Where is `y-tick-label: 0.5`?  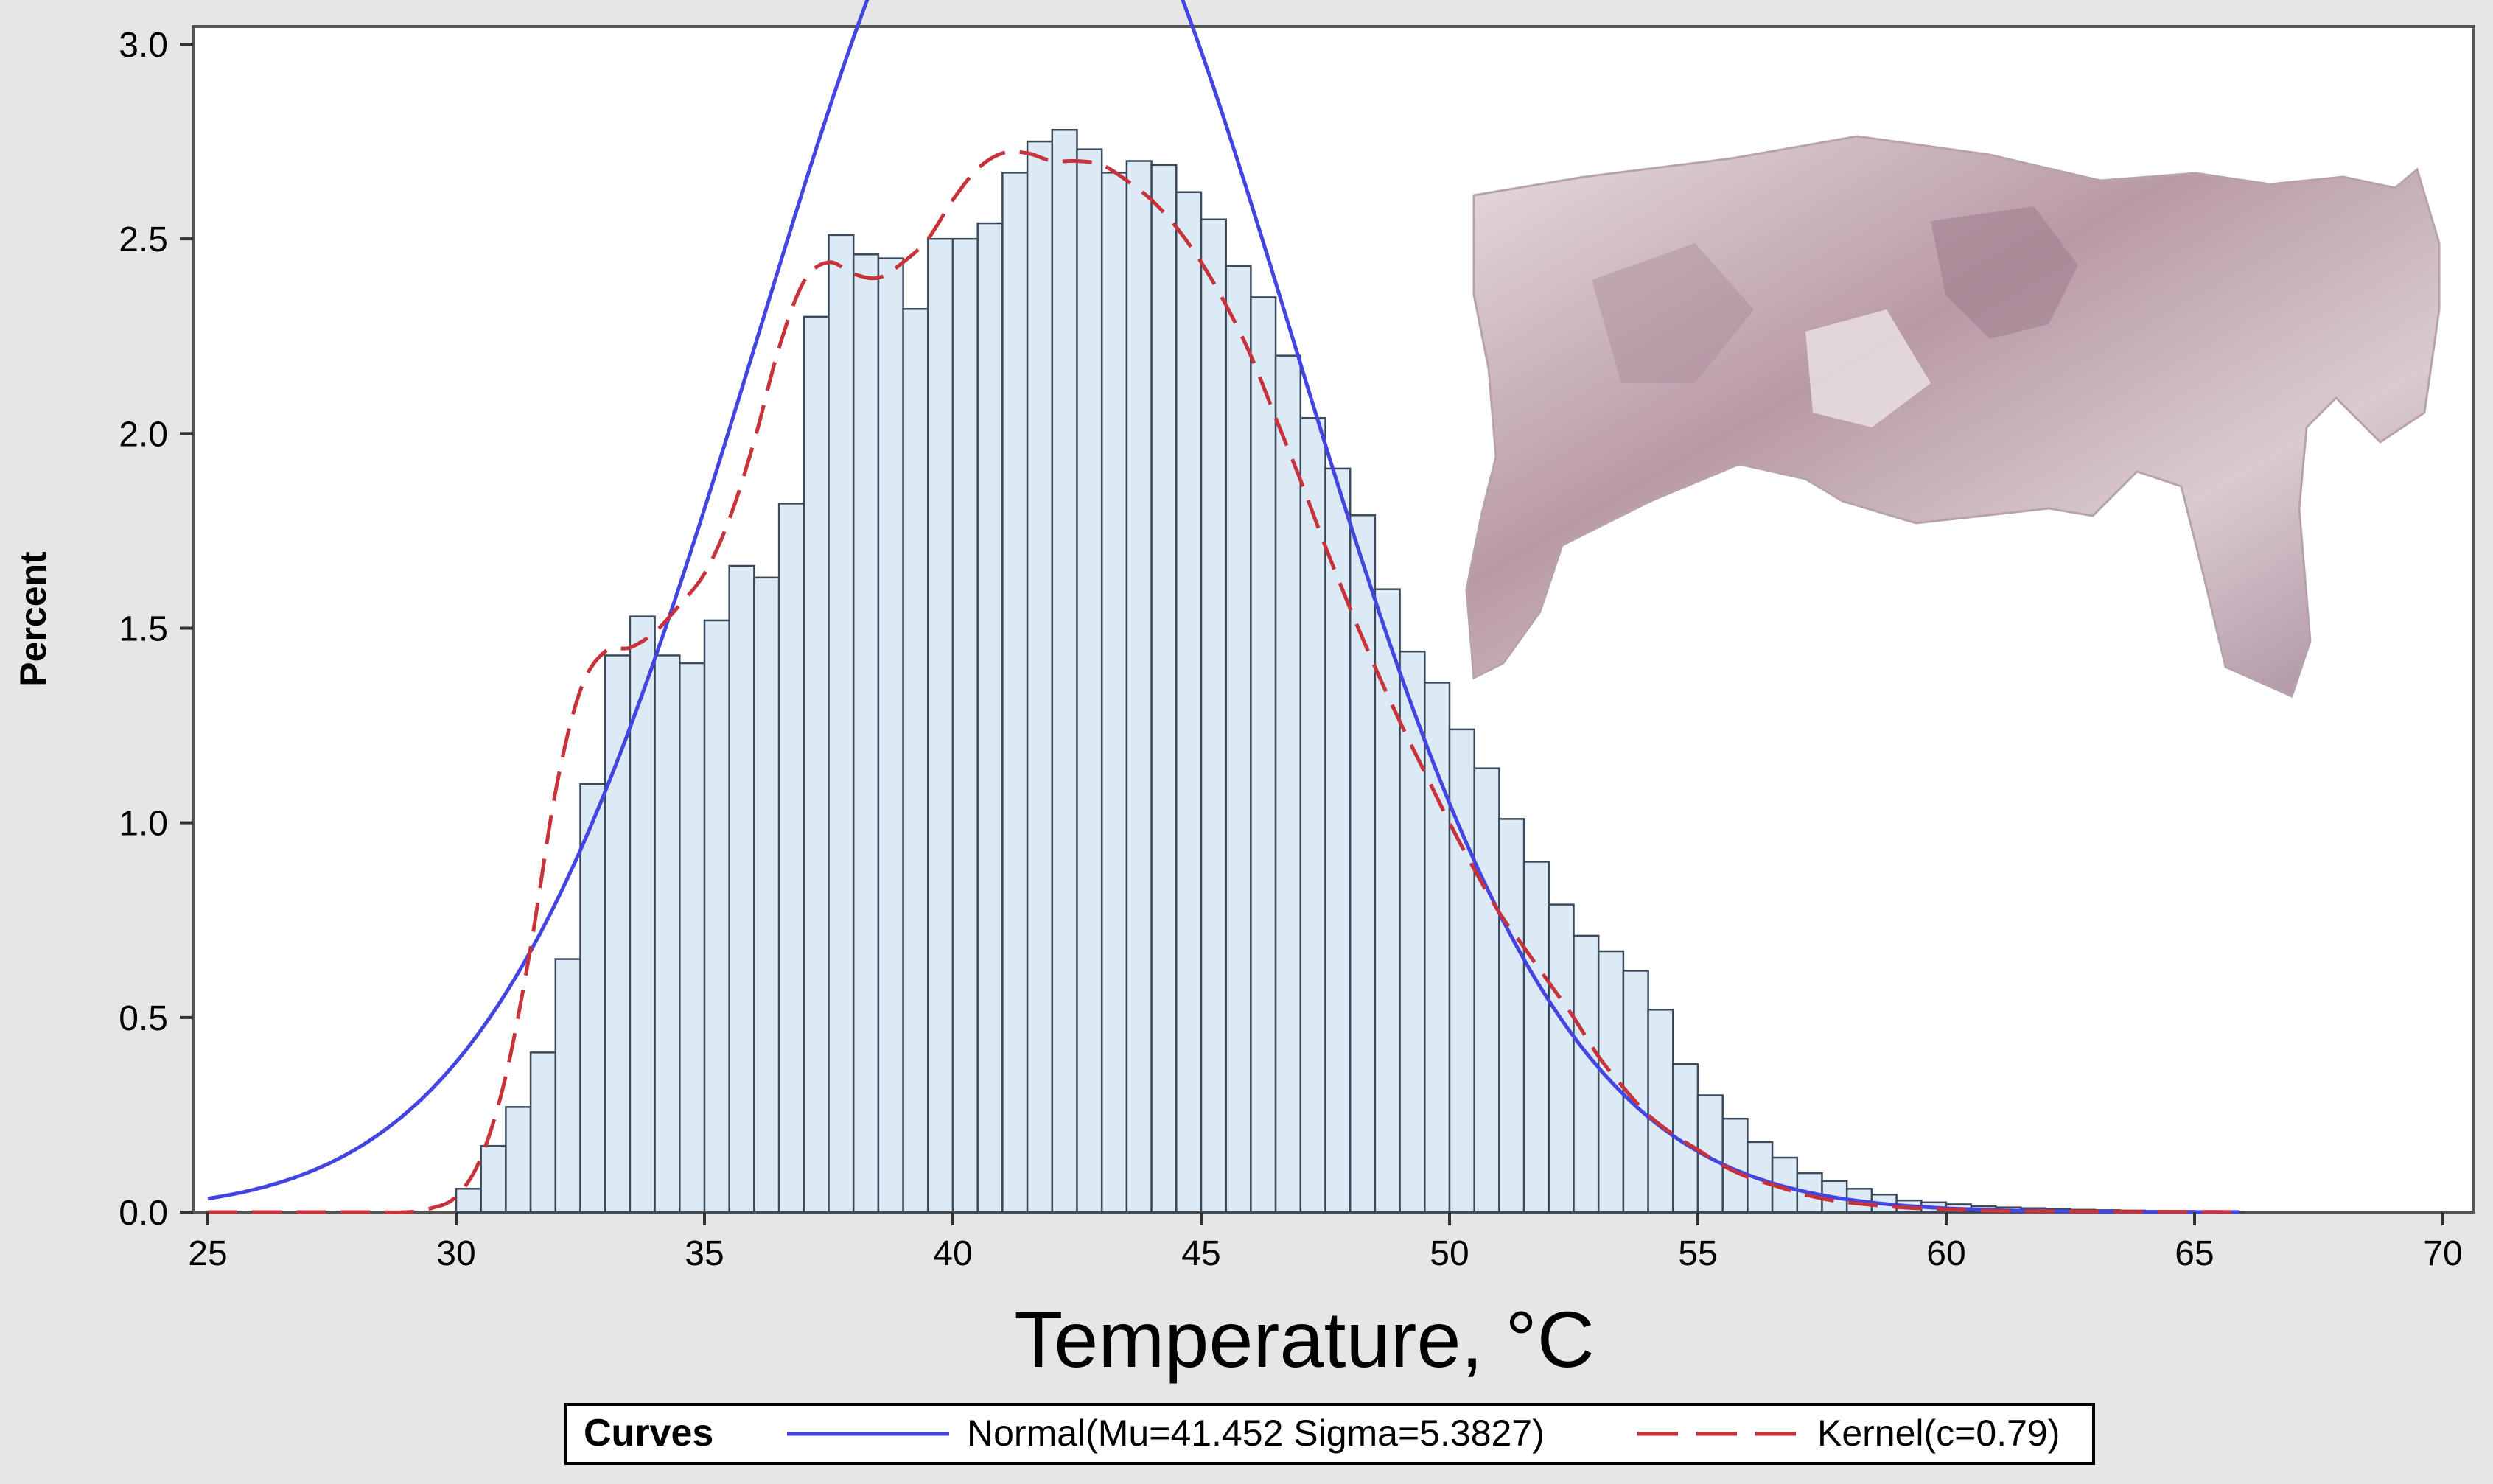 y-tick-label: 0.5 is located at coordinates (143, 1018).